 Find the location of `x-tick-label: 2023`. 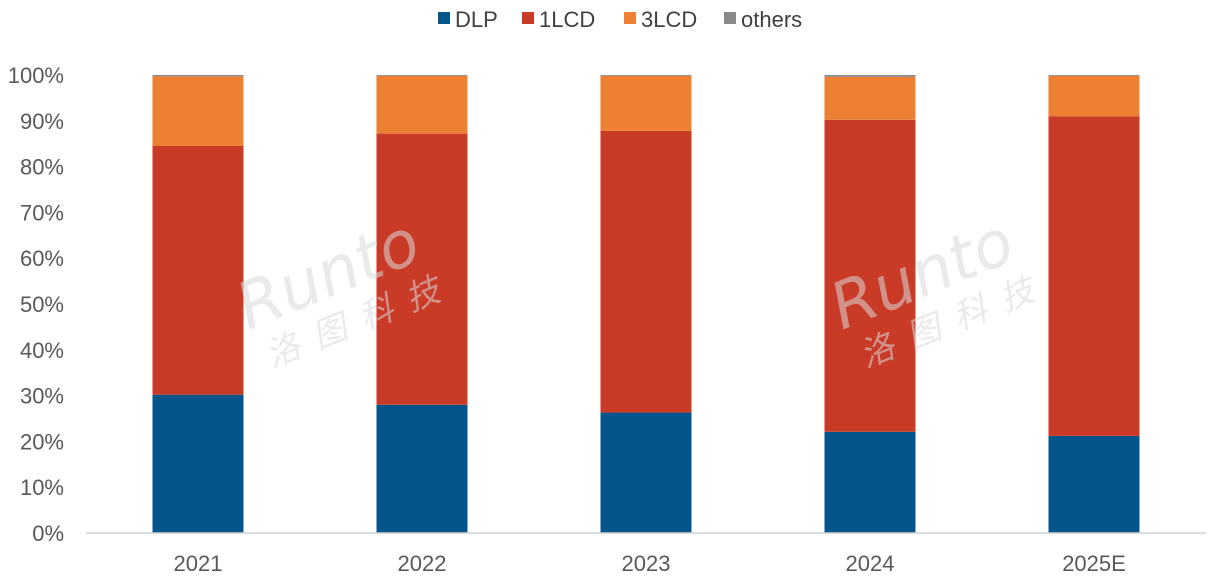

x-tick-label: 2023 is located at coordinates (646, 563).